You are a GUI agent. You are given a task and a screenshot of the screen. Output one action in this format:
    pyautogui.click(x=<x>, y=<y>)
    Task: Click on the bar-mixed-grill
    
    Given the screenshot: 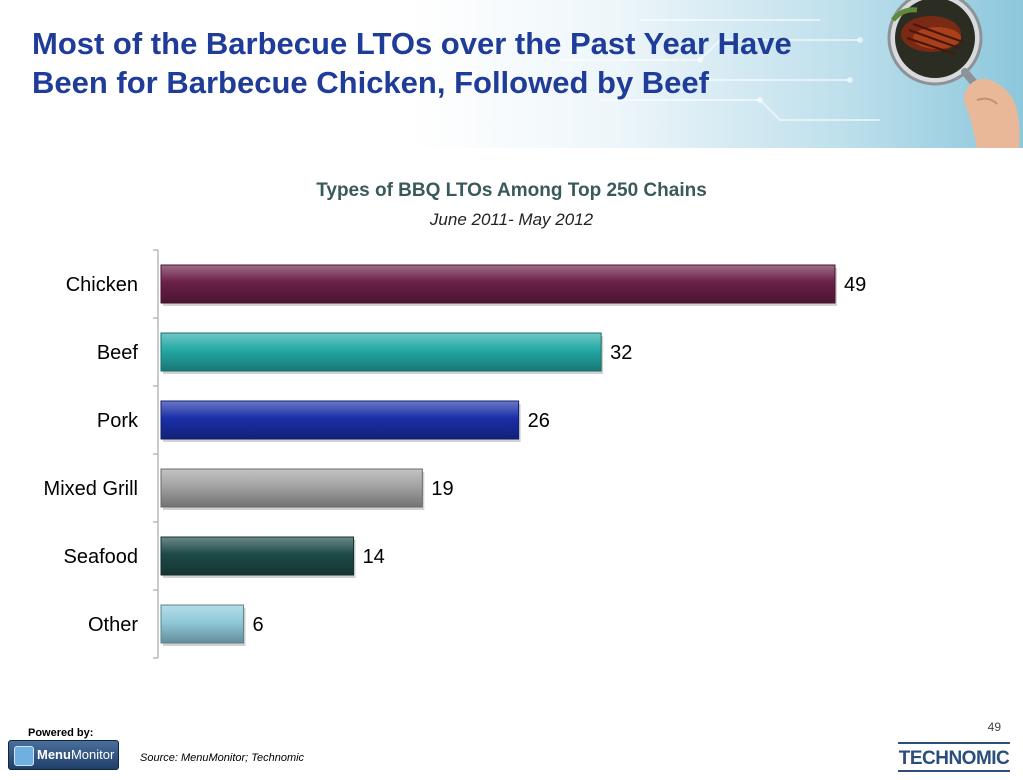 What is the action you would take?
    pyautogui.click(x=291, y=488)
    